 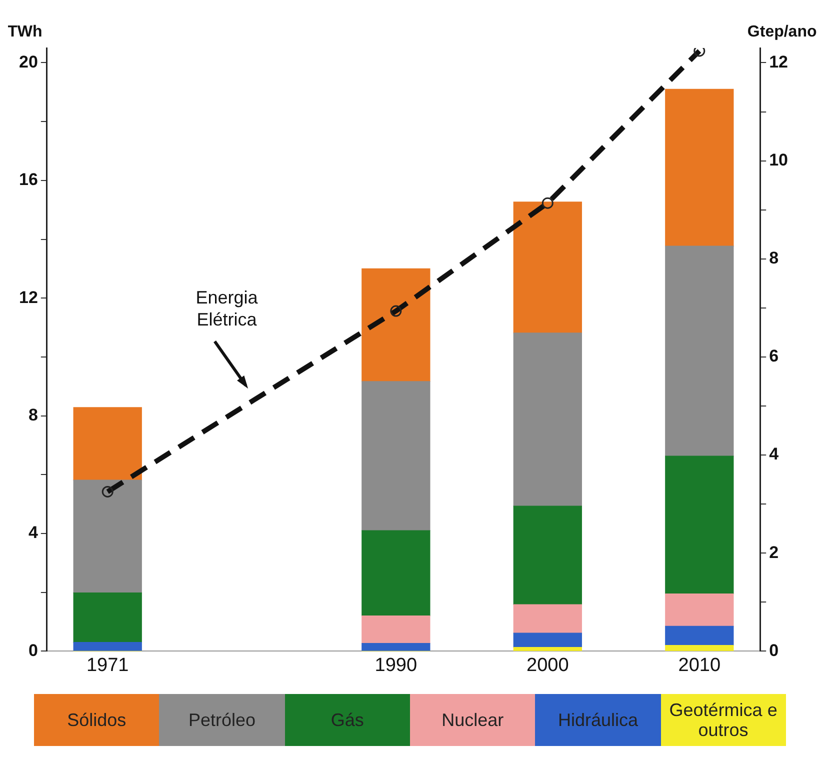 What do you see at coordinates (774, 356) in the screenshot?
I see `y2-tick-label: 6` at bounding box center [774, 356].